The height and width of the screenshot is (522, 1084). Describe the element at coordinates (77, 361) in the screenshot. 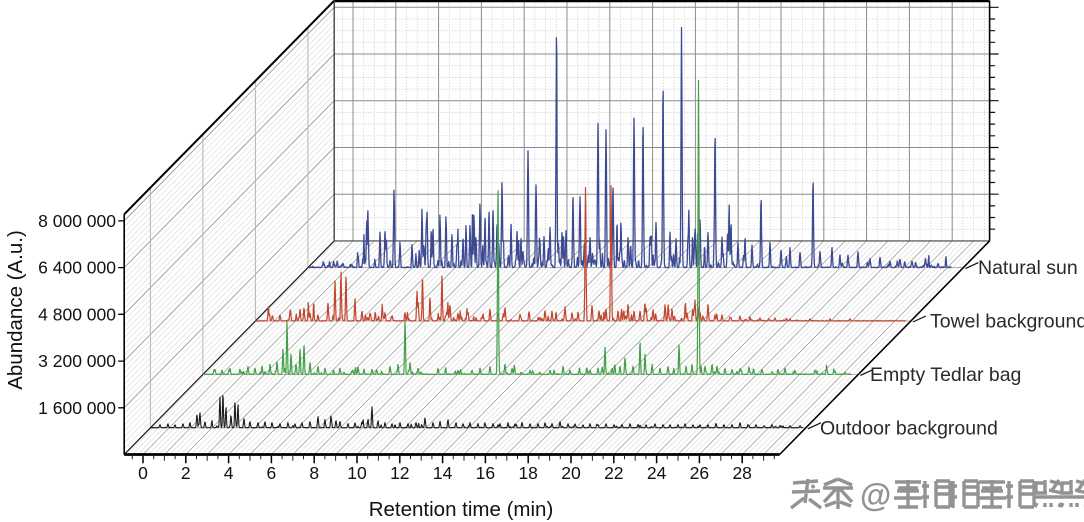

I see `svg-text: 3 200 000` at that location.